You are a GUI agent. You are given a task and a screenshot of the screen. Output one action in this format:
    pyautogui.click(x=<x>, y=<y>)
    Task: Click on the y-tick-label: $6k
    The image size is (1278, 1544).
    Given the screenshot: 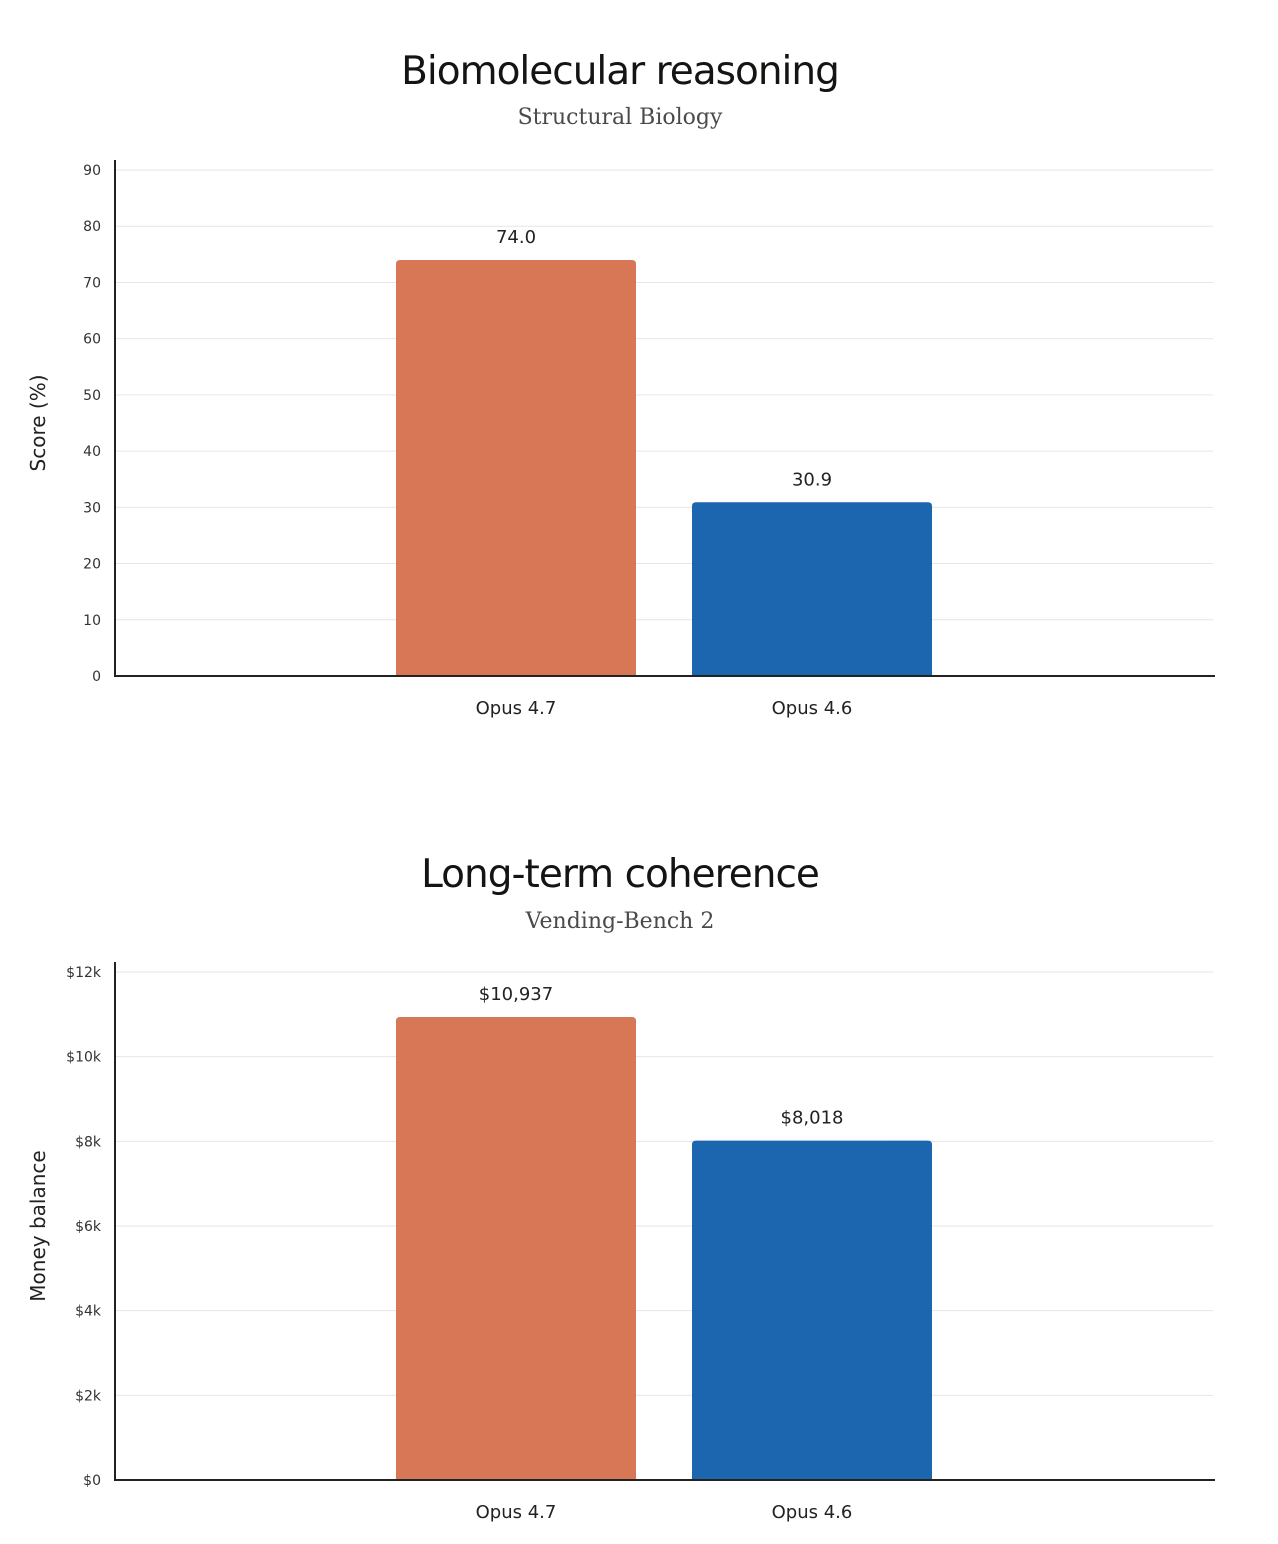 What is the action you would take?
    pyautogui.click(x=88, y=1227)
    